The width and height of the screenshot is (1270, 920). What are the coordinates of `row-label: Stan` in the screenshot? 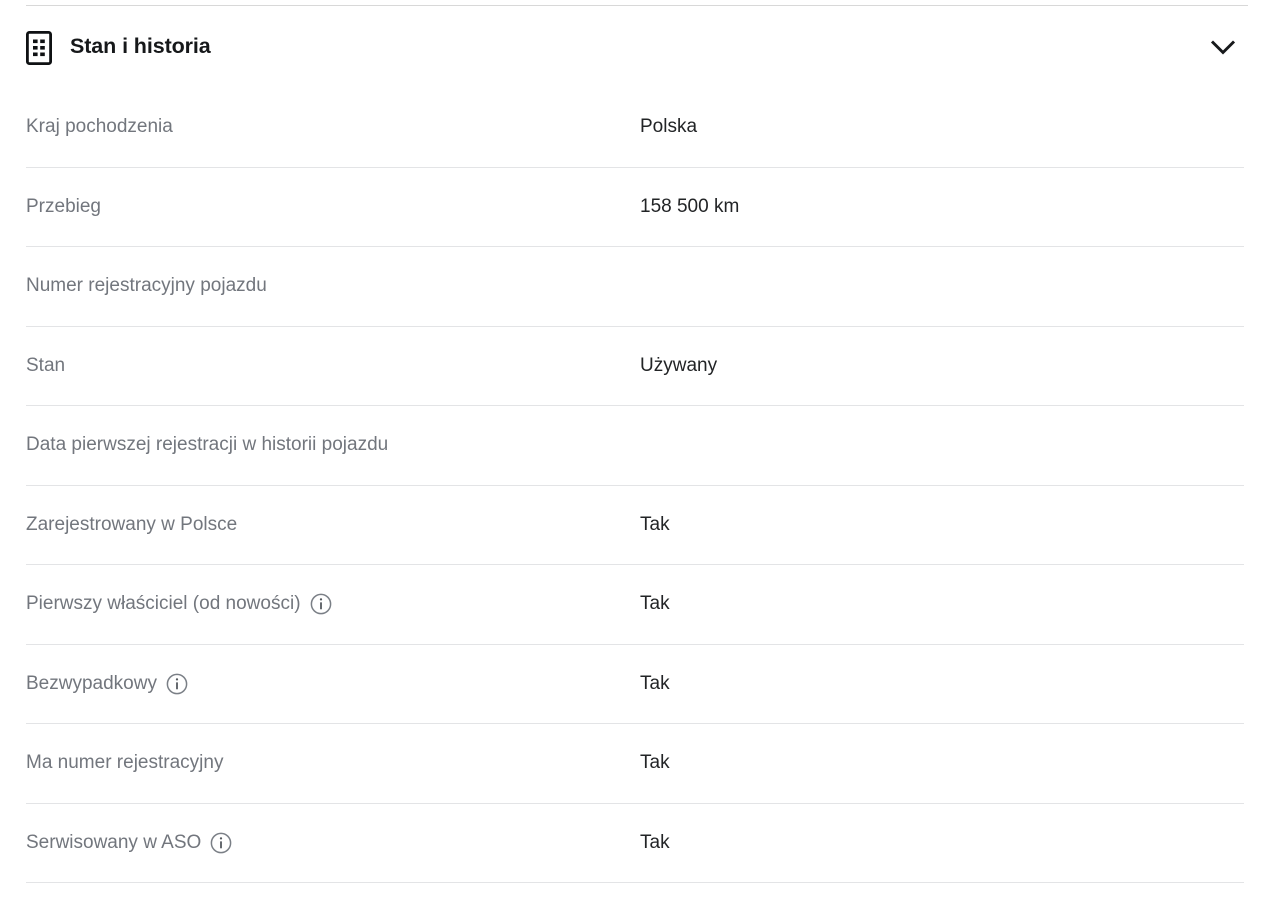 It's located at (333, 366).